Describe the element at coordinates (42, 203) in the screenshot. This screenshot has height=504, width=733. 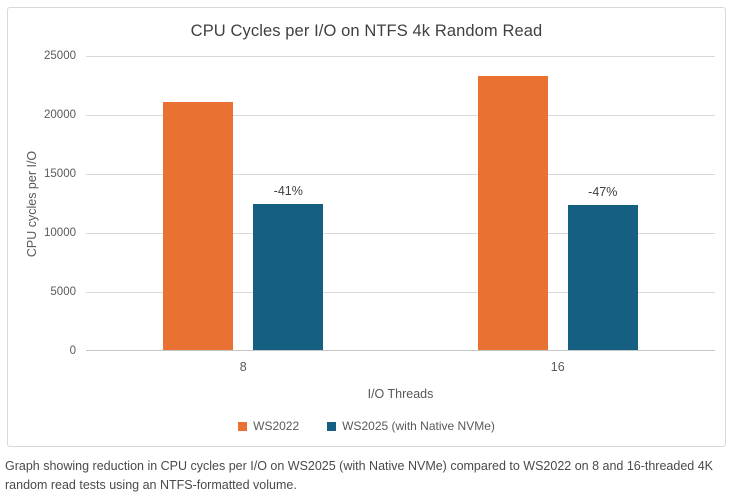
I see `y-axis-tick-labels: 0 5000 10000 15000 20000 25000` at that location.